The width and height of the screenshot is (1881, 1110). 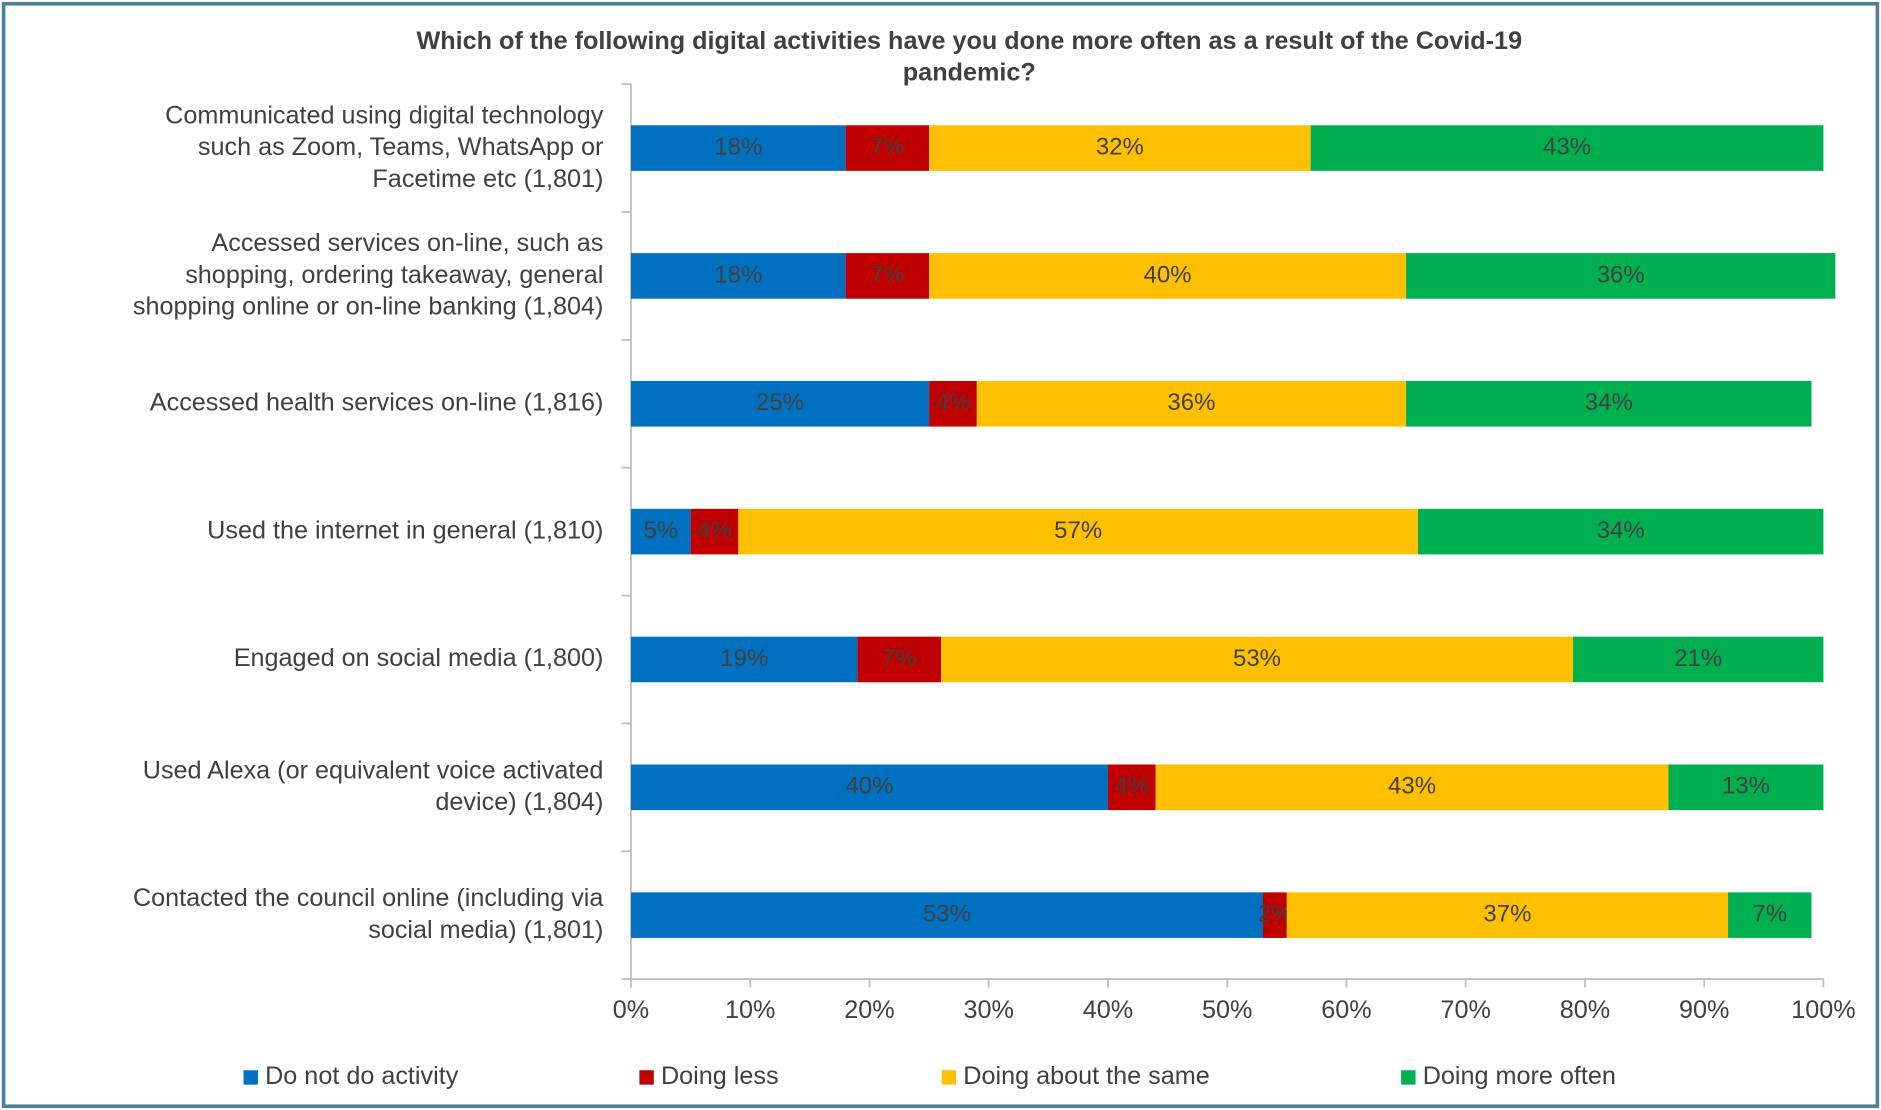 What do you see at coordinates (1227, 1010) in the screenshot?
I see `x-tick-label: 50%` at bounding box center [1227, 1010].